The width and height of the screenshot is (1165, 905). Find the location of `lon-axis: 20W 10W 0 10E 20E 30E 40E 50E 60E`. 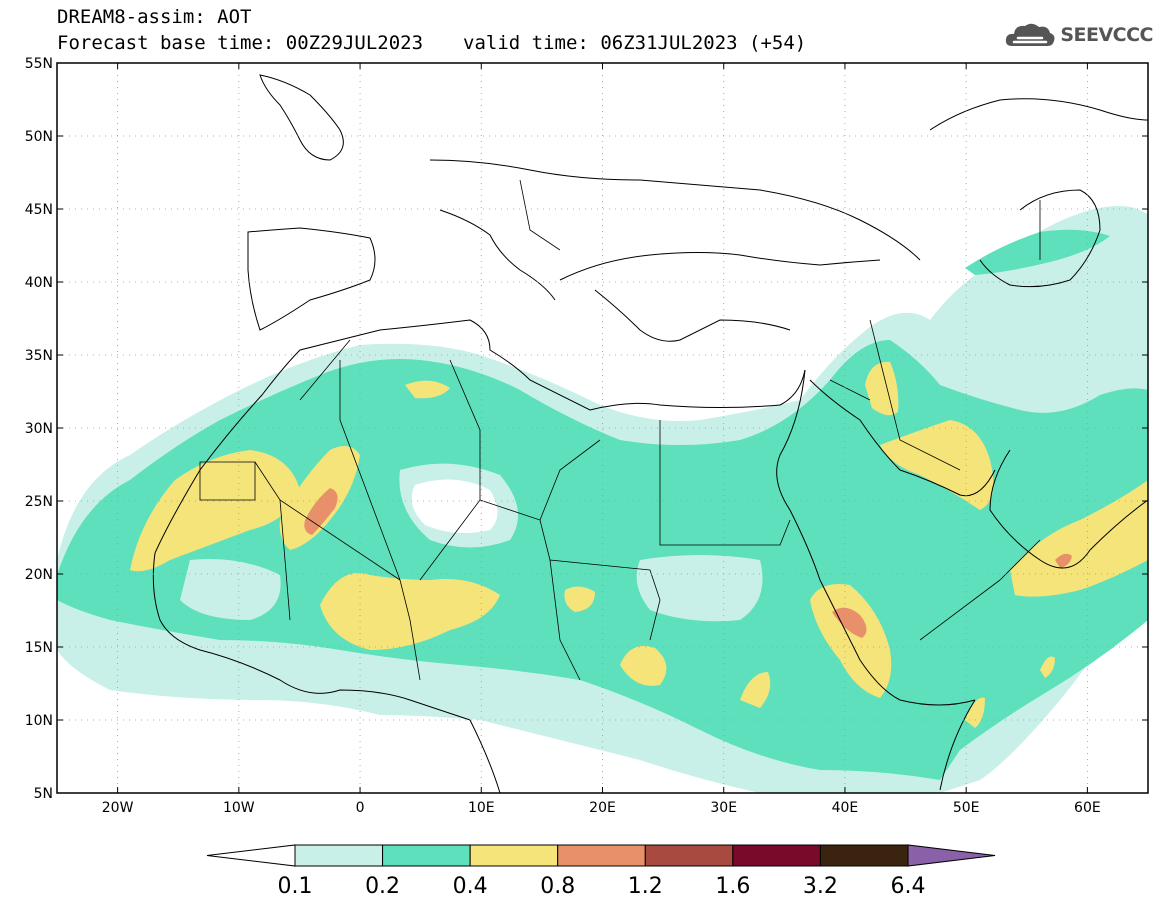

lon-axis: 20W 10W 0 10E 20E 30E 40E 50E 60E is located at coordinates (601, 808).